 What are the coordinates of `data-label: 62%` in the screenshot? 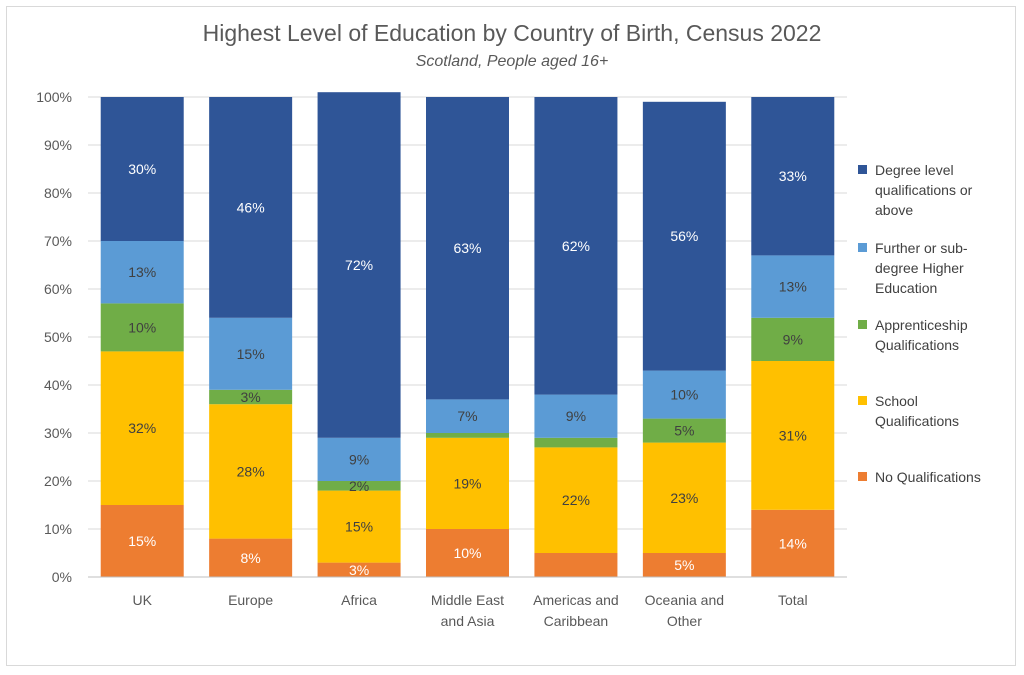 It's located at (576, 246).